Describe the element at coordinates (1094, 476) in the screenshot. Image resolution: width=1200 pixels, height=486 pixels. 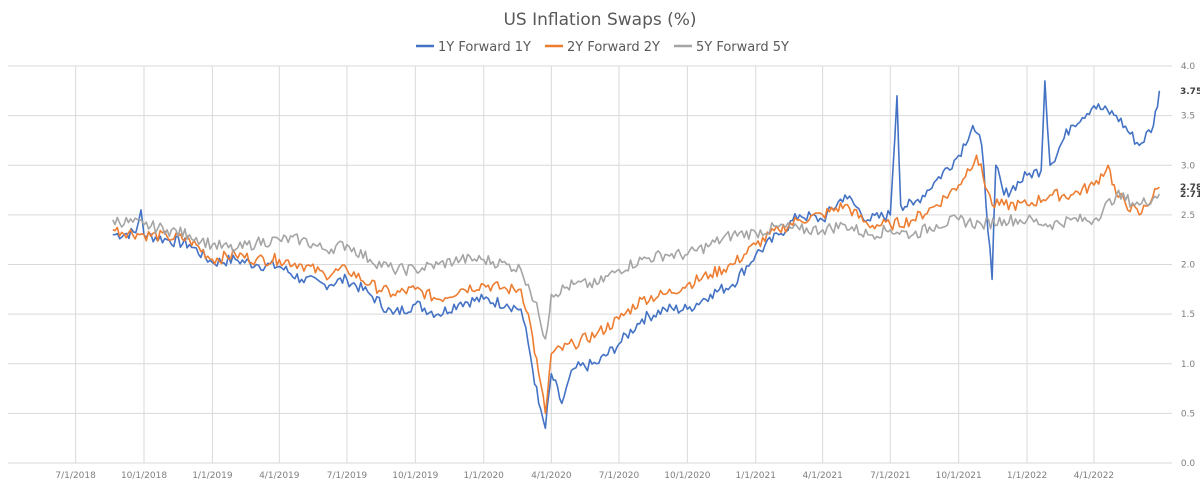
I see `x-tick-label: 4/1/2022` at that location.